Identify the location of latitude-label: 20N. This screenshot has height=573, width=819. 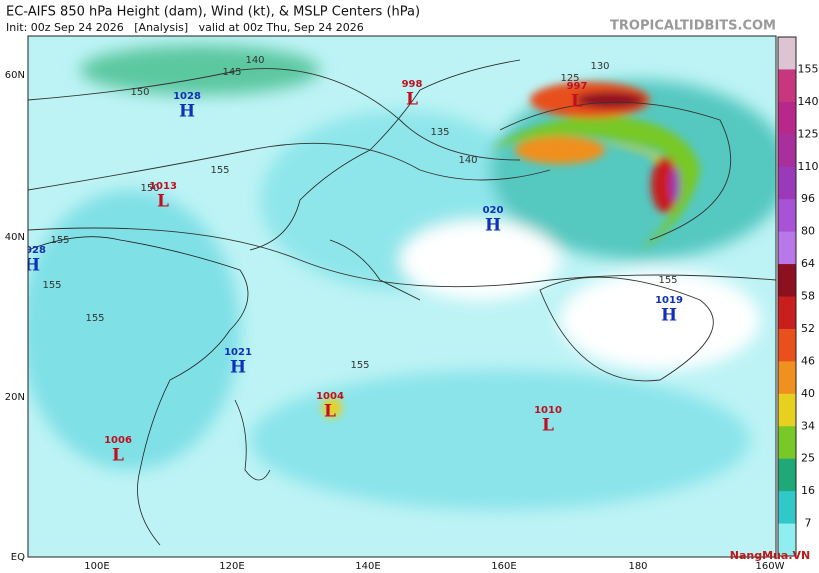
(15, 397).